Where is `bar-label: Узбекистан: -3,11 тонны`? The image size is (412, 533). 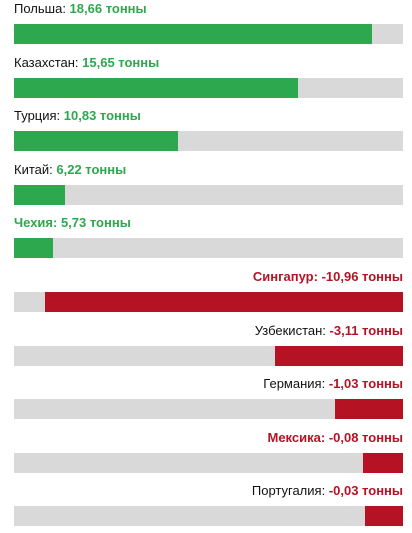 bar-label: Узбекистан: -3,11 тонны is located at coordinates (329, 331).